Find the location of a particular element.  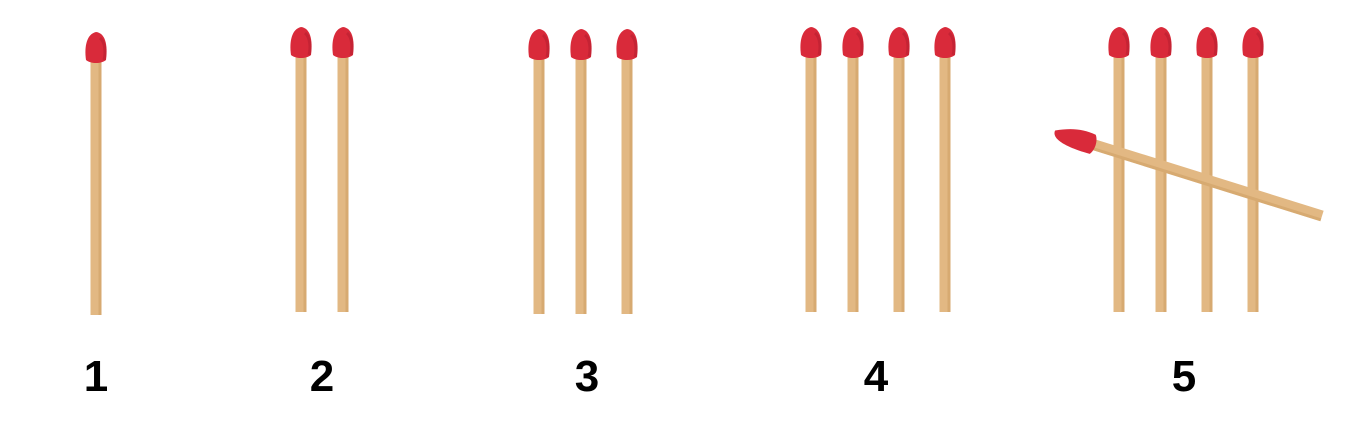

group-label-2: 2 is located at coordinates (322, 376).